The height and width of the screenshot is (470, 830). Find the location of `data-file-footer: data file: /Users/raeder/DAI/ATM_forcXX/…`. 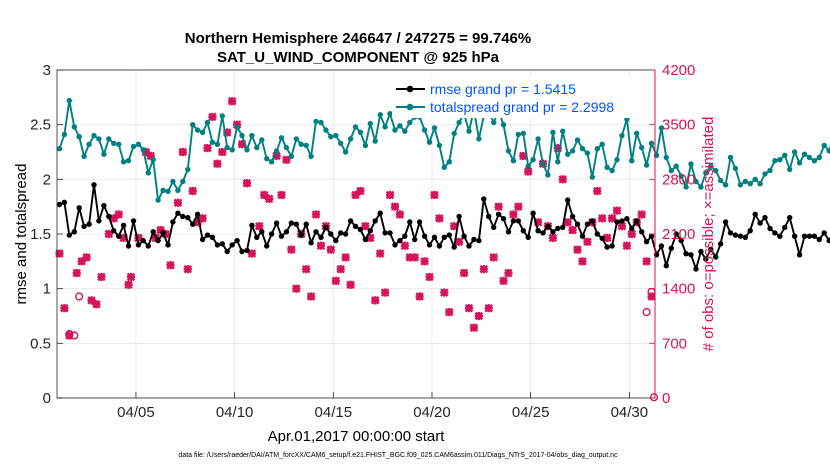

data-file-footer: data file: /Users/raeder/DAI/ATM_forcXX/… is located at coordinates (398, 455).